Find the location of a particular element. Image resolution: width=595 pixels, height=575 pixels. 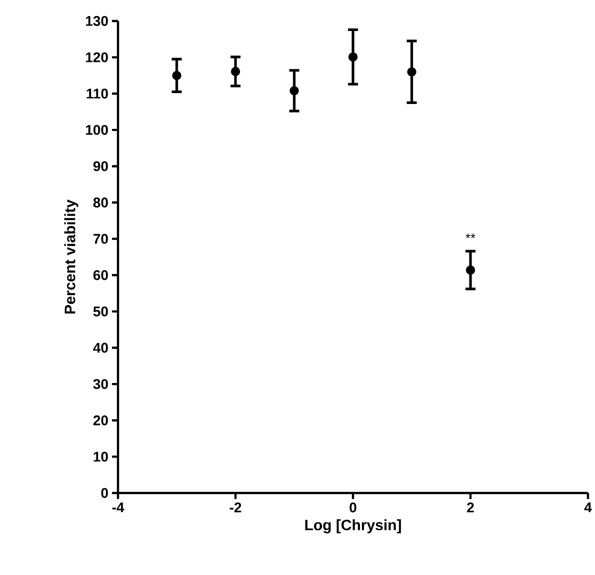

y-axis-title: Percent viability is located at coordinates (71, 257).